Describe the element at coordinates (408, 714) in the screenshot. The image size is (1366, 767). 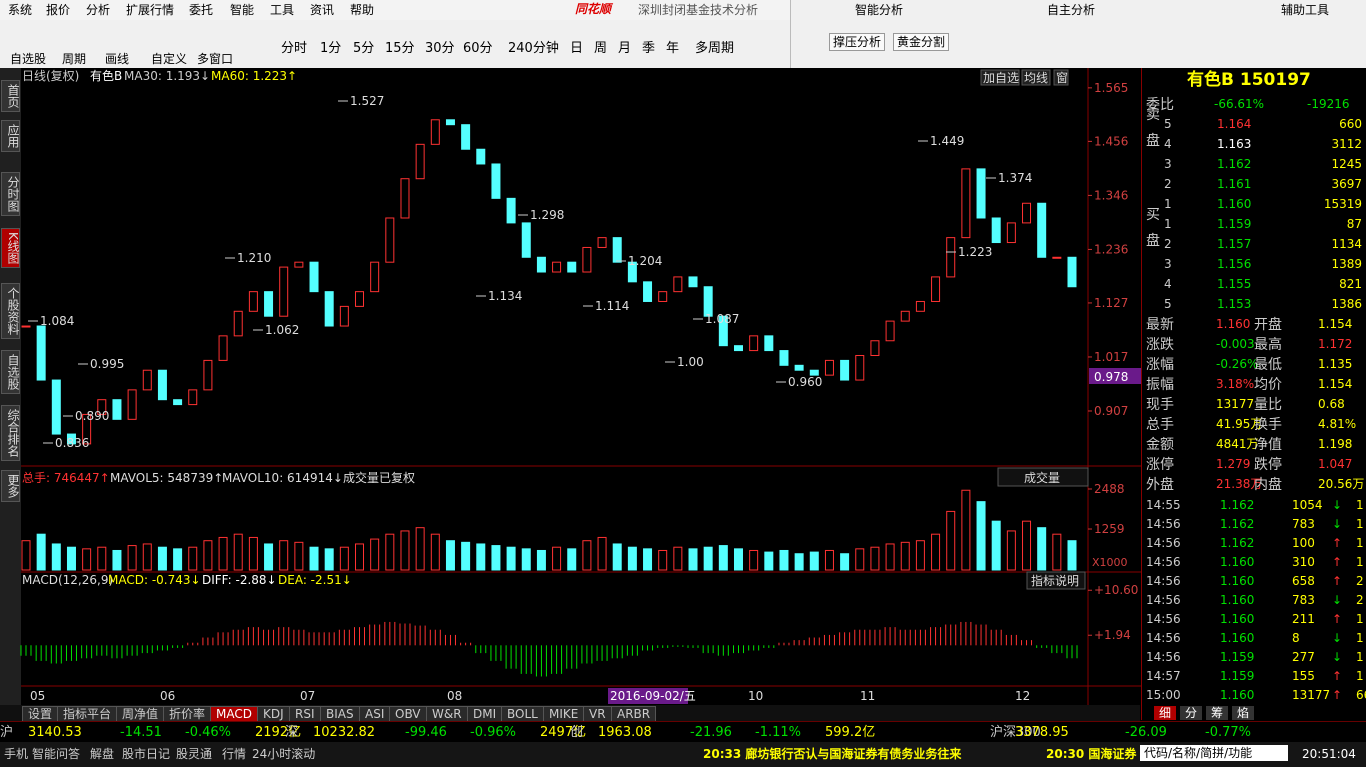
I see `indicator-tab: OBV` at that location.